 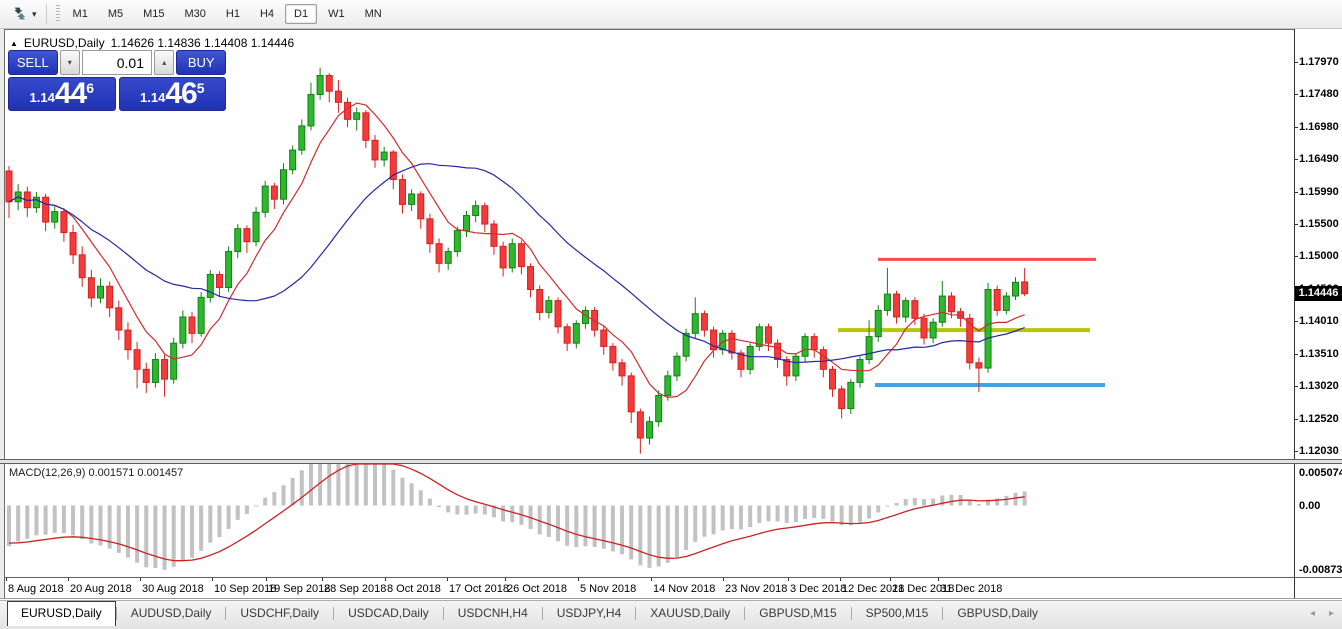 I want to click on chart-tab-USDCHF-Daily: USDCHF,Daily, so click(x=280, y=613).